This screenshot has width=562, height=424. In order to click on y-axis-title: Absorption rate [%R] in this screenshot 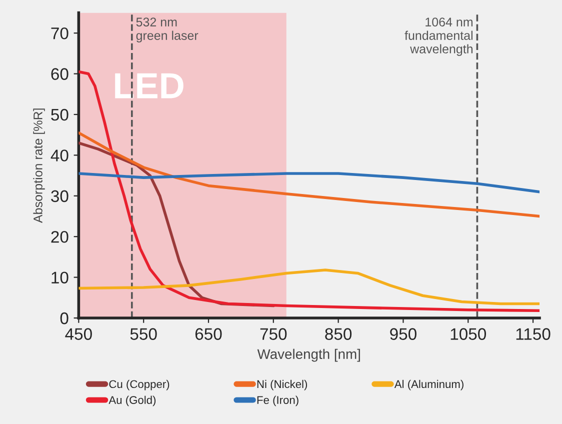, I will do `click(39, 165)`.